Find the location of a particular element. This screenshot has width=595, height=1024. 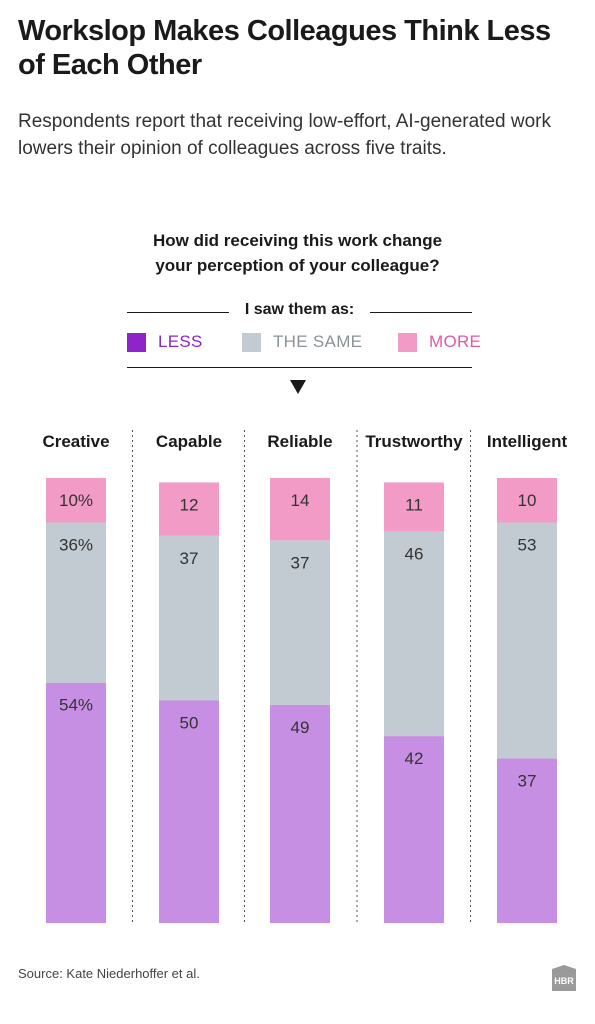

legend-rule-left is located at coordinates (178, 312).